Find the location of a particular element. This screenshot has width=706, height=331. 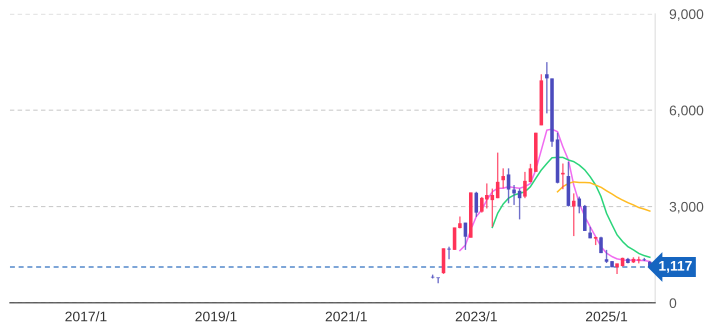

x-tick-label: 2017/1 is located at coordinates (86, 316).